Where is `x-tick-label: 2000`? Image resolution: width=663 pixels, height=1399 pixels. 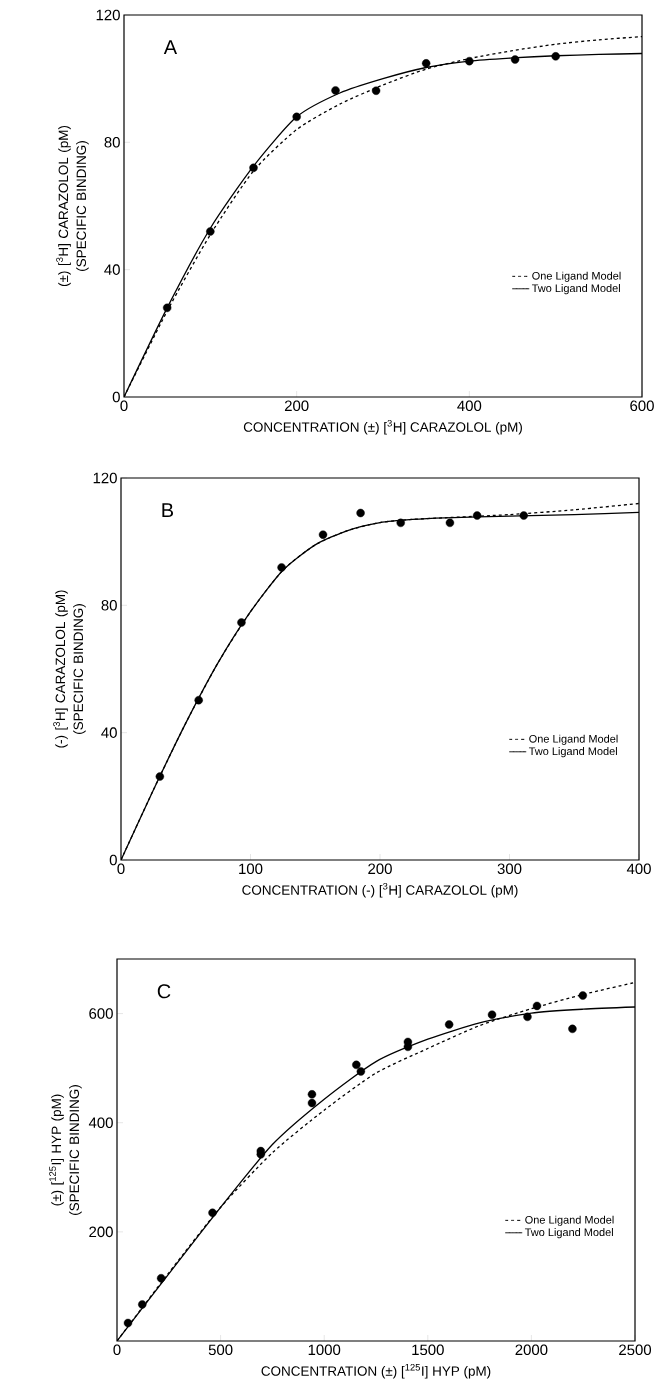
x-tick-label: 2000 is located at coordinates (531, 1350).